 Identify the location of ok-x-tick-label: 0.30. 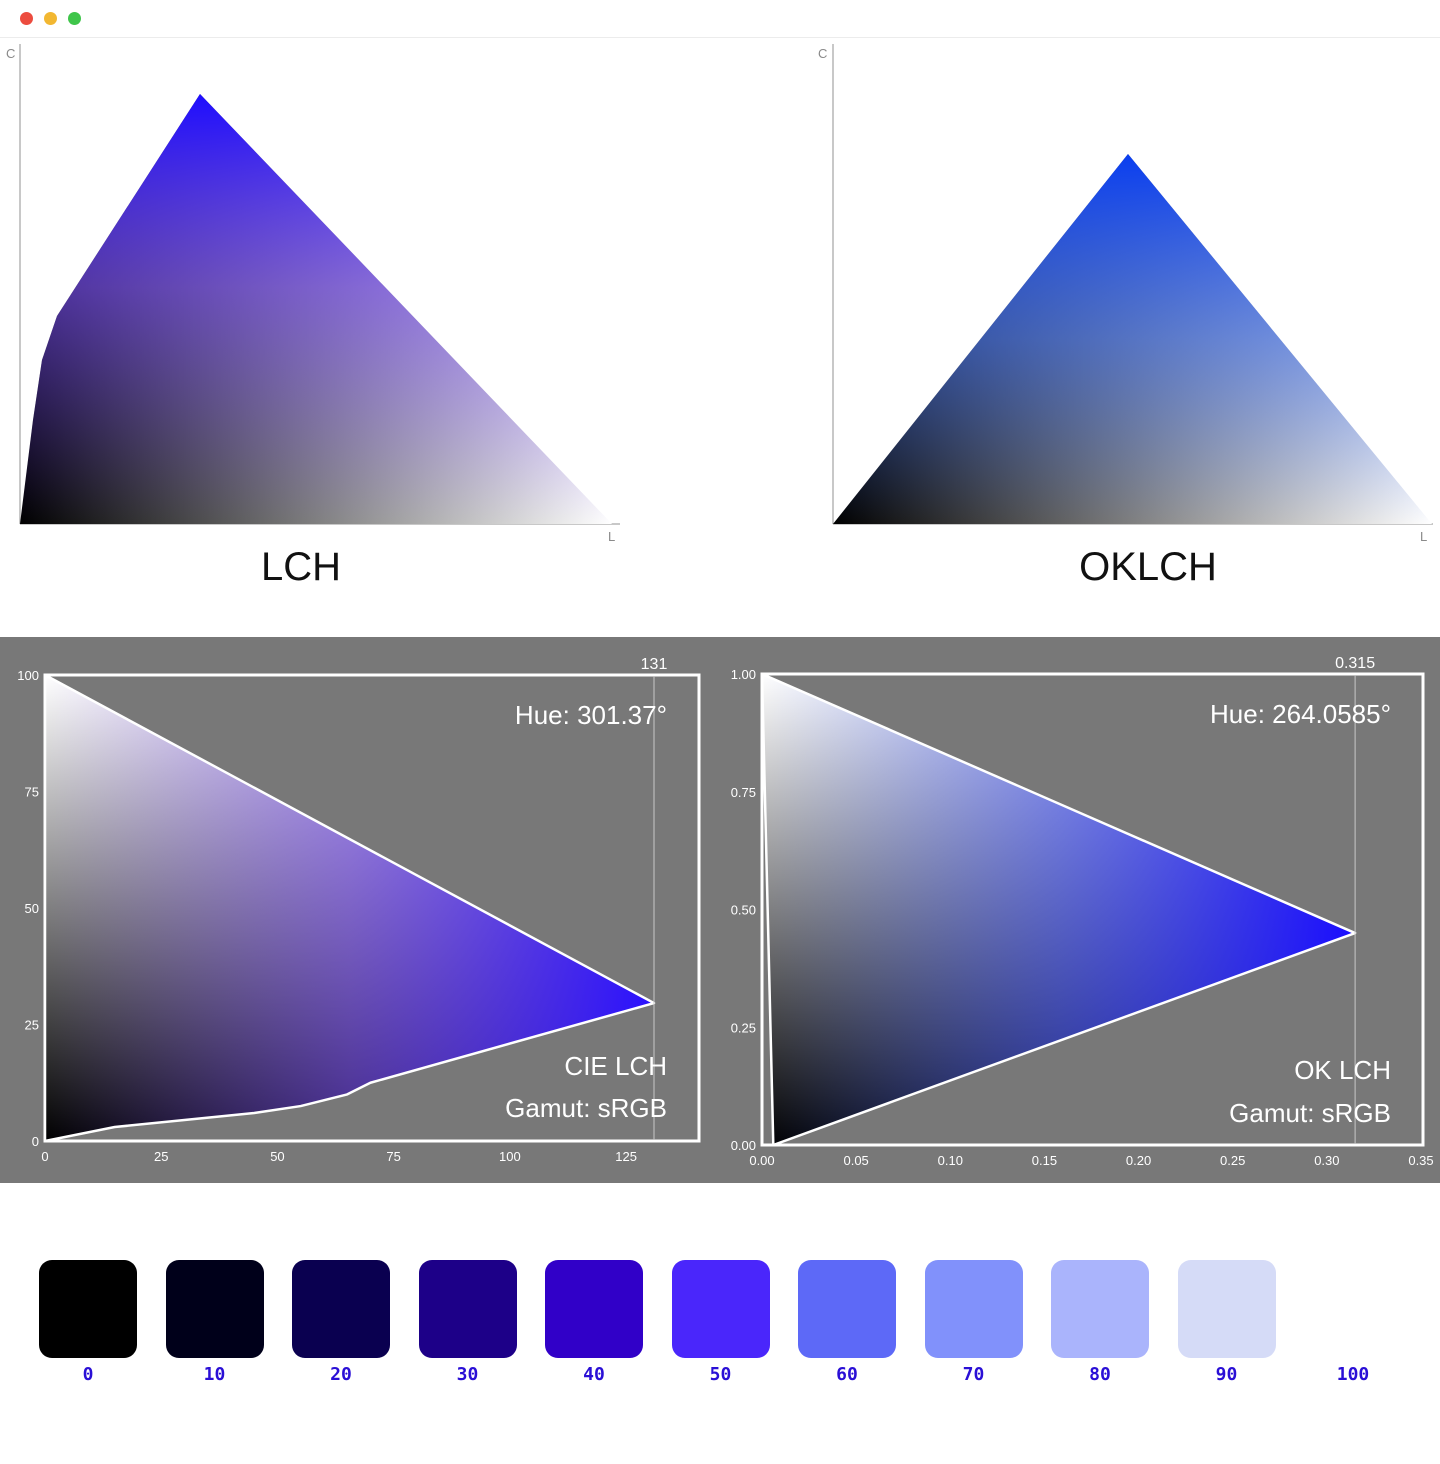
(1326, 1160).